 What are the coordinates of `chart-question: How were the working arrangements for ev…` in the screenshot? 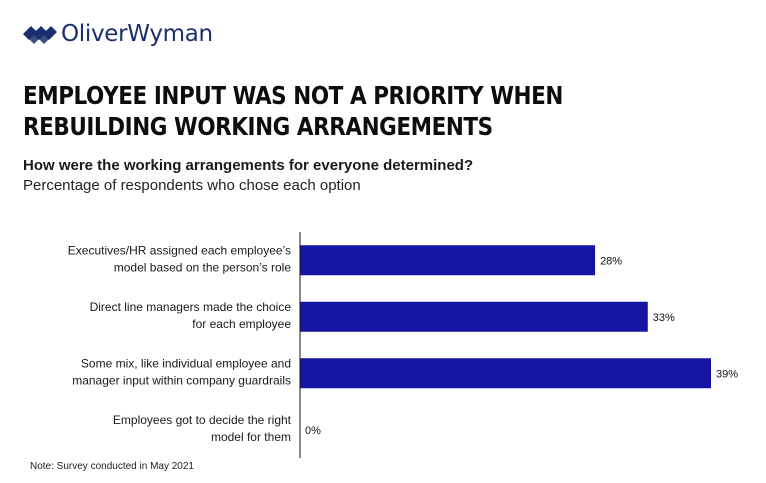 It's located at (248, 165).